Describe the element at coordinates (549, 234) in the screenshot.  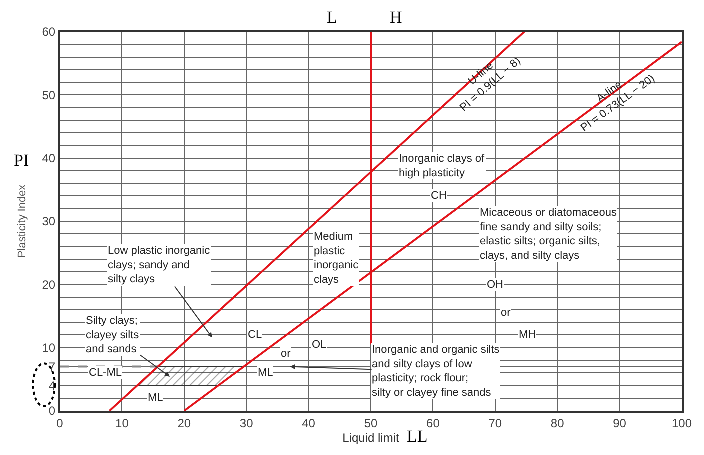
I see `annotation: Micaceous or diatomaceous fine sandy and silty soils; elastic silts; organic silts, clays, and silty clays` at that location.